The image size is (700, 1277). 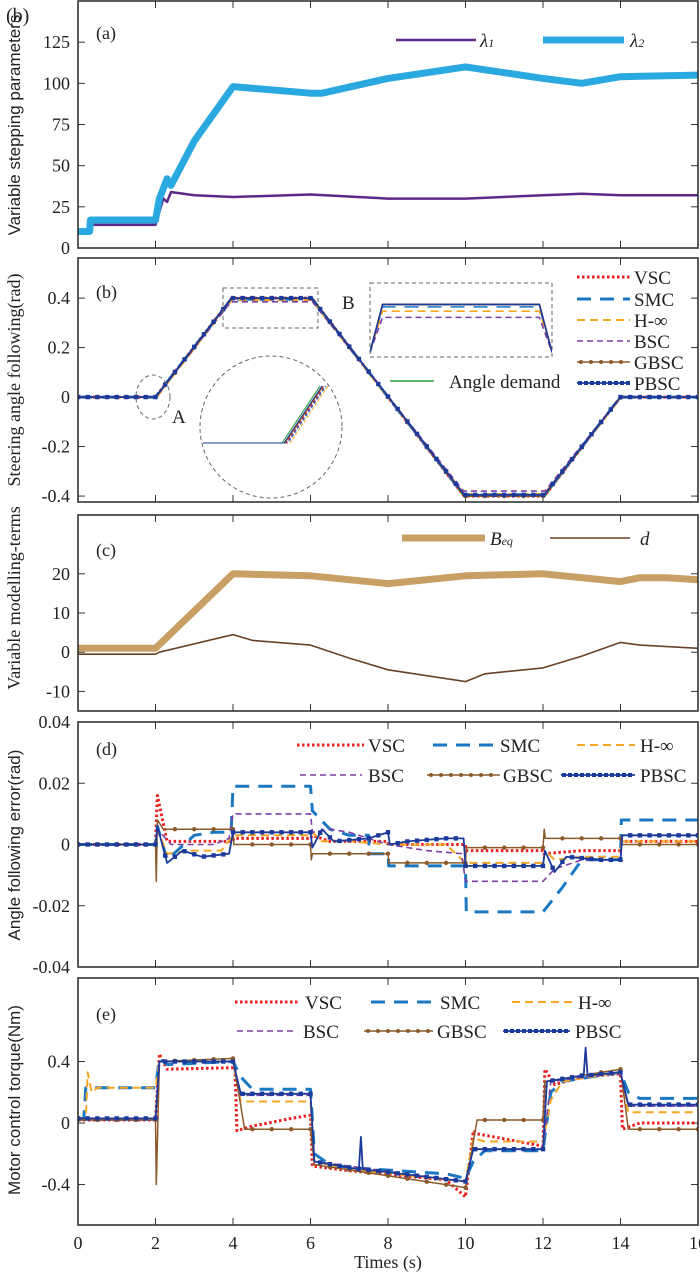 I want to click on series-line-beq, so click(x=388, y=611).